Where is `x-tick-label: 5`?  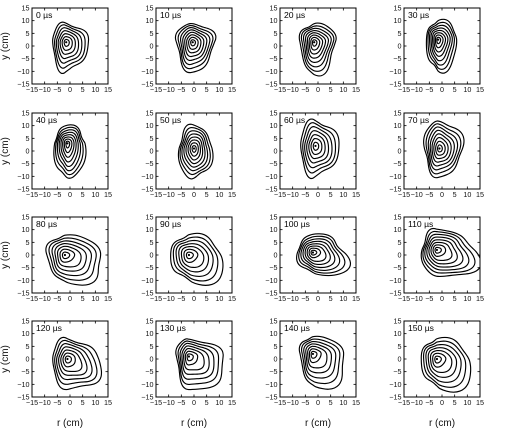
x-tick-label: 5 is located at coordinates (455, 194).